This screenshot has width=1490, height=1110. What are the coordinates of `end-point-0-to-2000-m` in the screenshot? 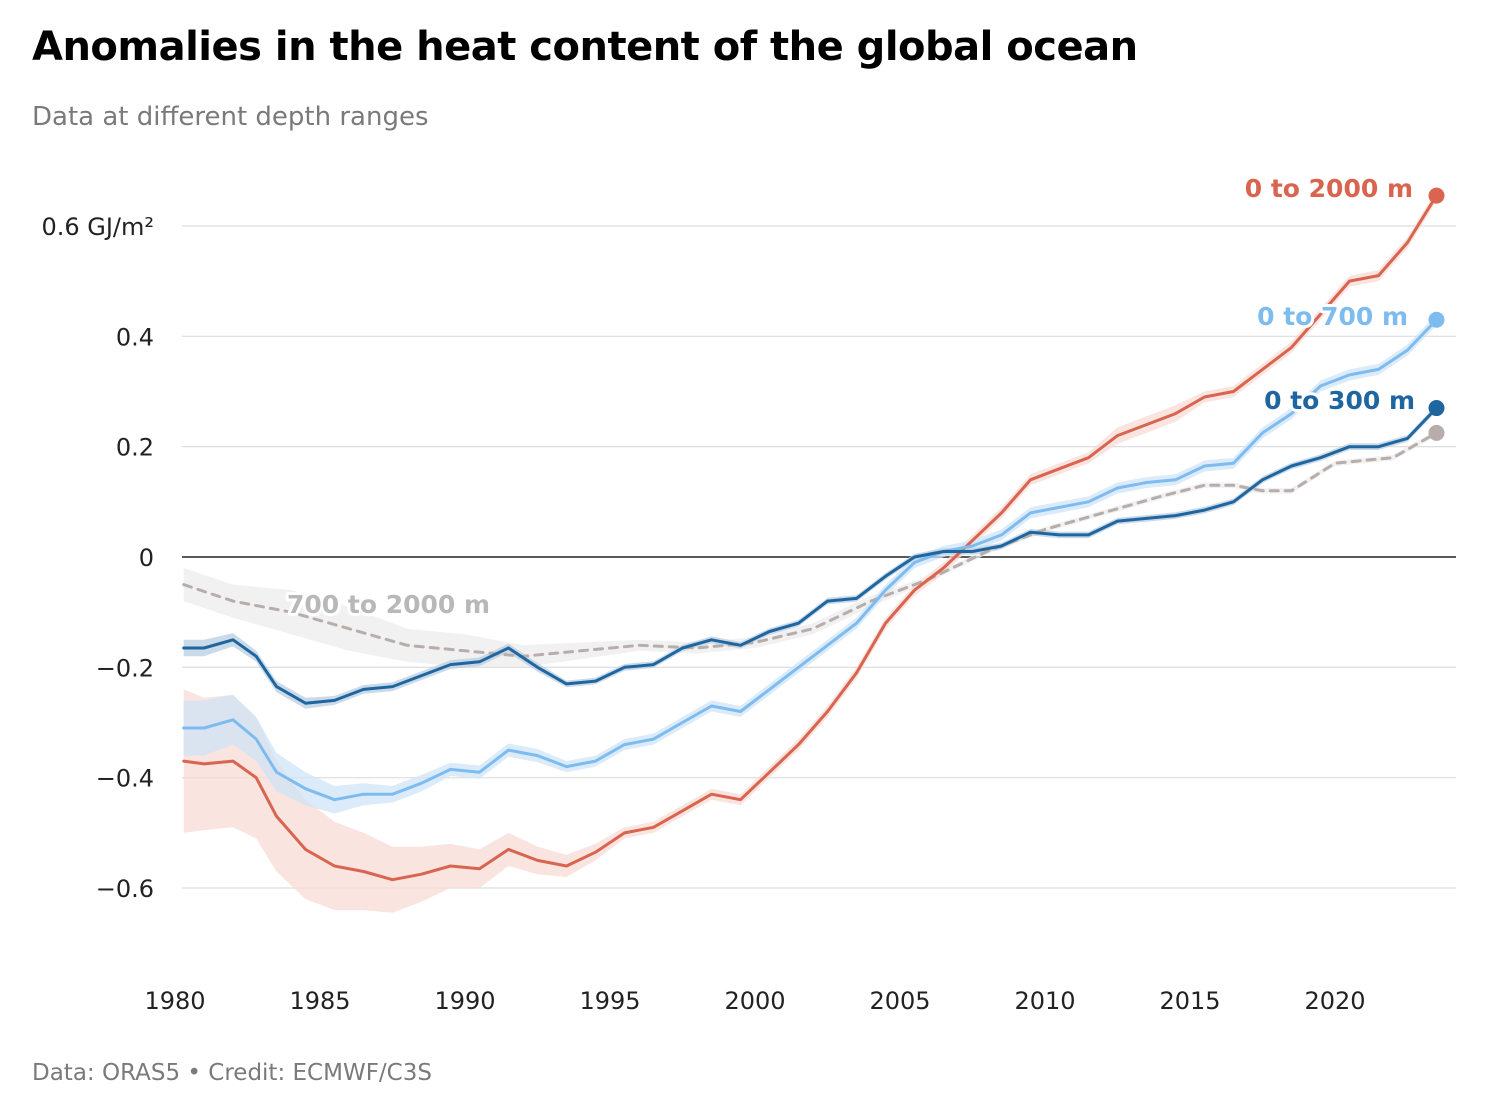 It's located at (1436, 195).